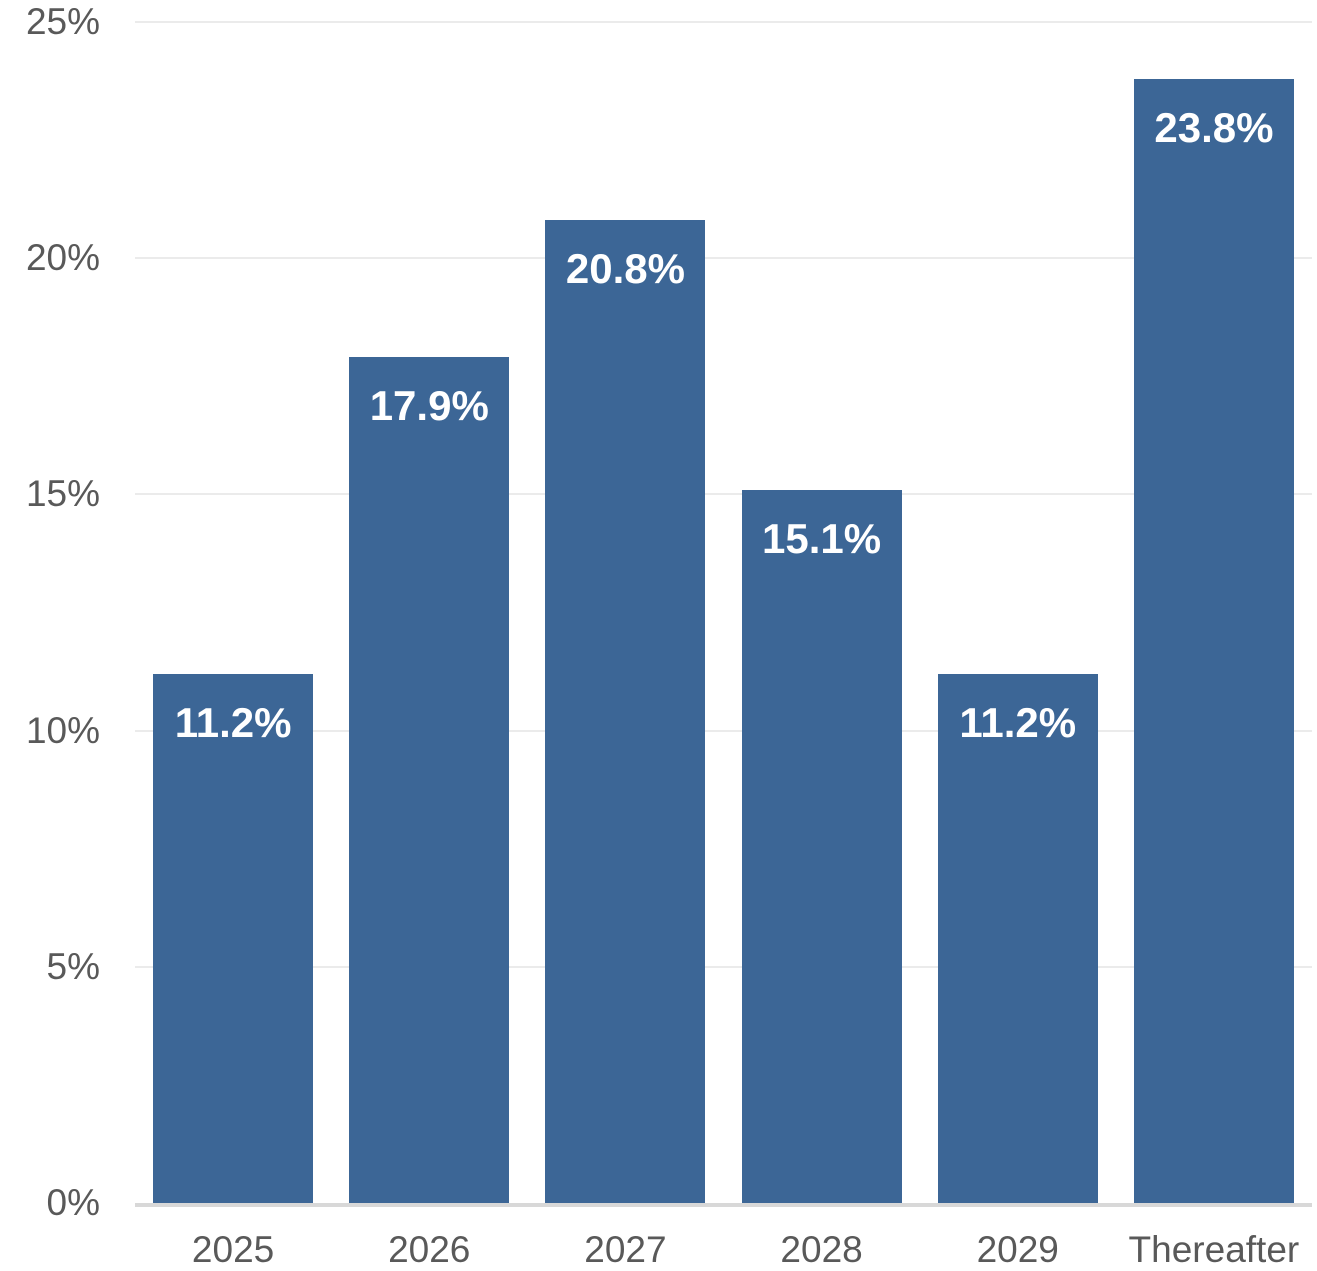  Describe the element at coordinates (625, 1249) in the screenshot. I see `x-axis-category-label: 2027` at that location.